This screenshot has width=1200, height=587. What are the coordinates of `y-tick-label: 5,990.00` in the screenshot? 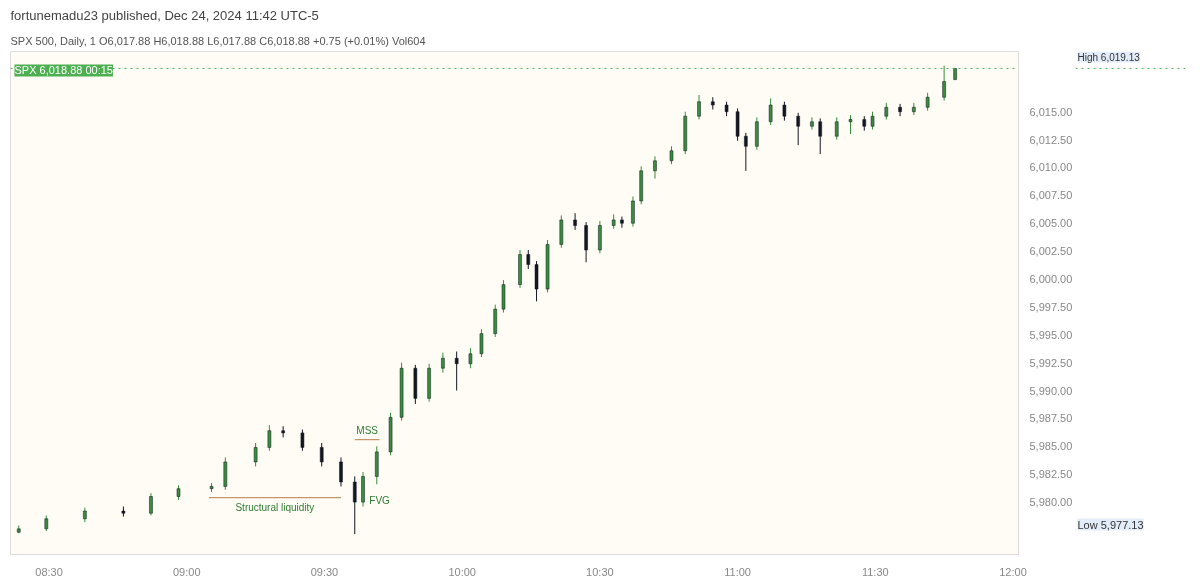 It's located at (1051, 390).